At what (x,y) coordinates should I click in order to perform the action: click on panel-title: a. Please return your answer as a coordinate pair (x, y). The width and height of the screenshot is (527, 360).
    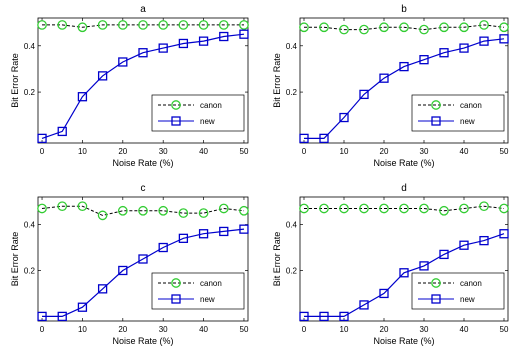
    Looking at the image, I should click on (143, 9).